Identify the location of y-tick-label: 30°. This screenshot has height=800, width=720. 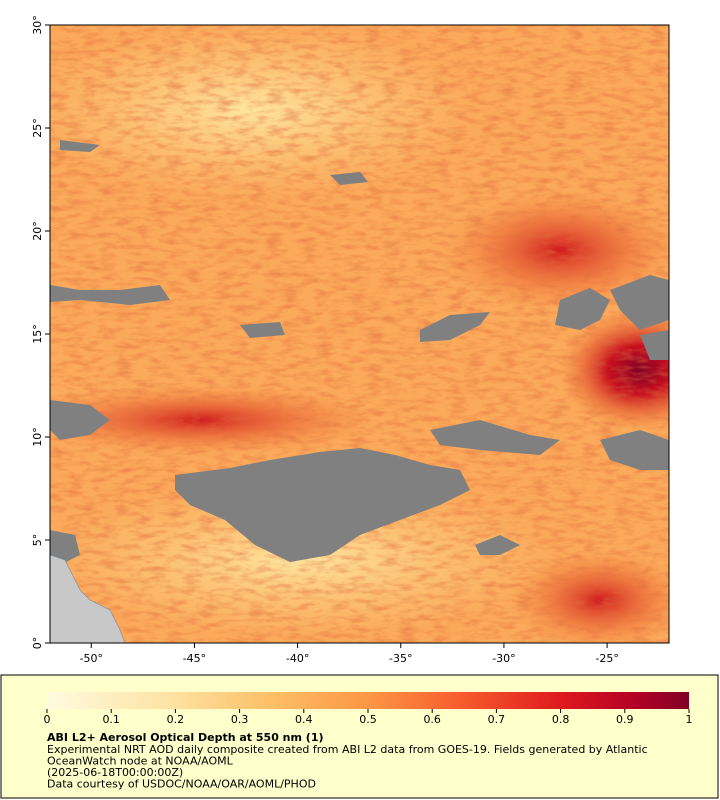
(37, 25).